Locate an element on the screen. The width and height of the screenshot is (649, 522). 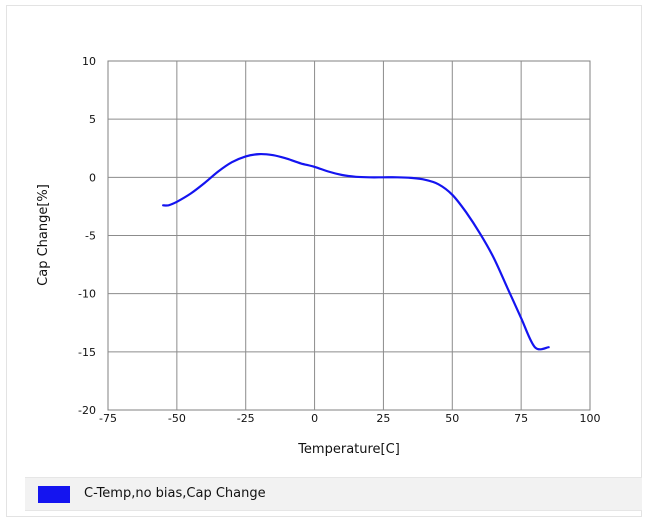
x-tick-label: -25 is located at coordinates (246, 418).